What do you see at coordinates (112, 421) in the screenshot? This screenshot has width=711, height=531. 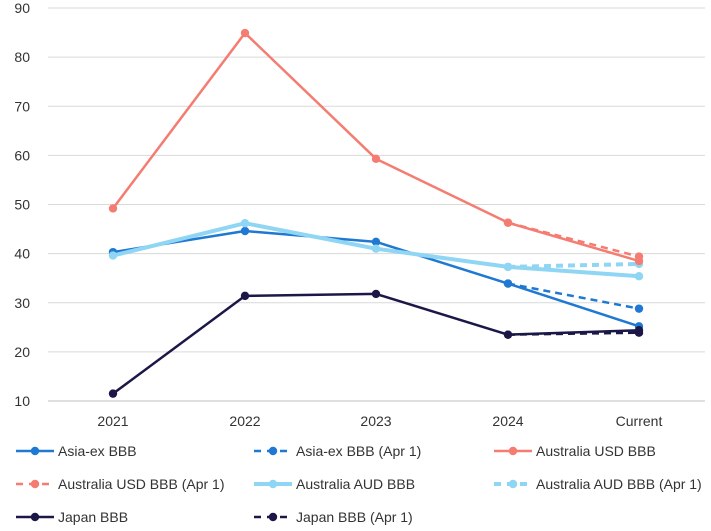 I see `x-tick-label: 2021` at bounding box center [112, 421].